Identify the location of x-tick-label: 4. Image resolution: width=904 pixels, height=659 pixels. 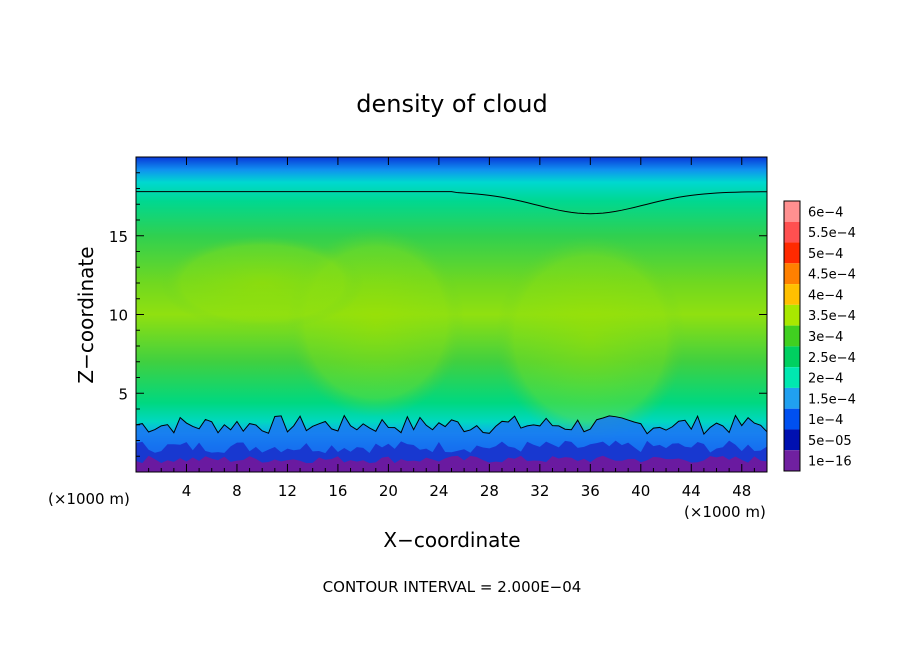
(187, 491).